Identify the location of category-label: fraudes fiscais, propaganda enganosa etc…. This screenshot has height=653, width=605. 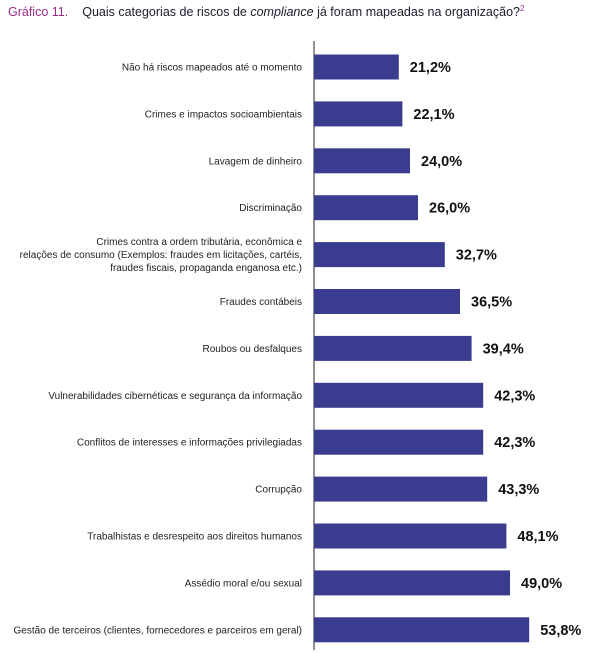
(206, 268).